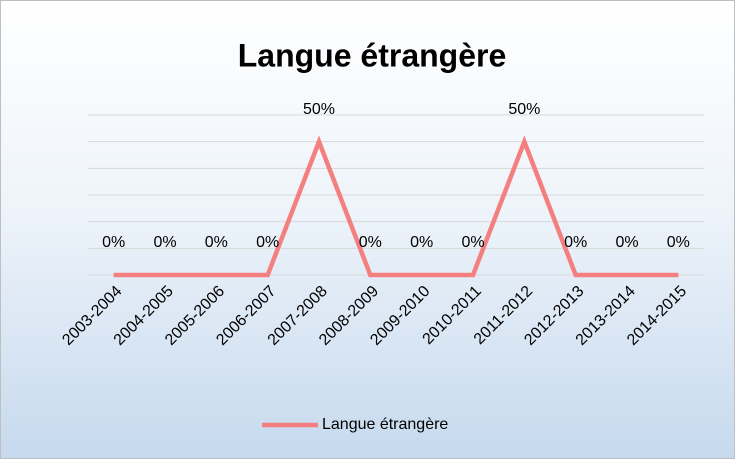 This screenshot has width=736, height=460. What do you see at coordinates (372, 55) in the screenshot?
I see `chart-title: Langue étrangère` at bounding box center [372, 55].